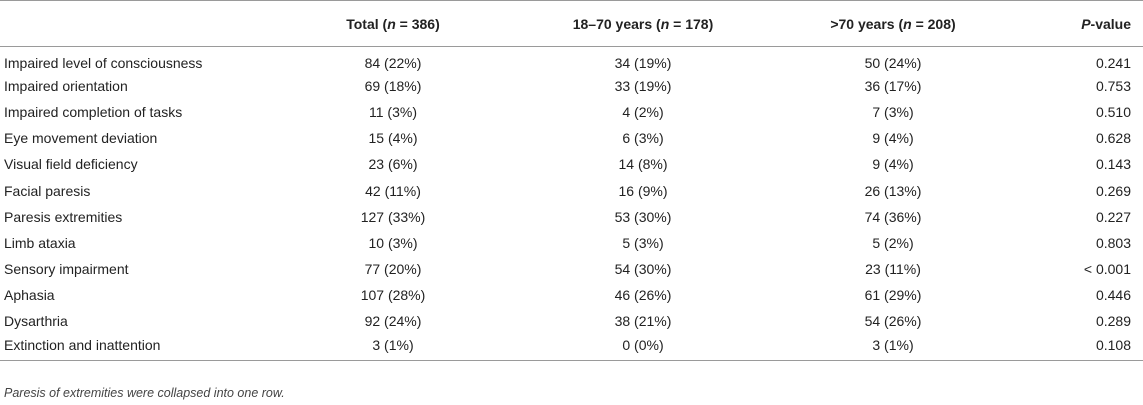 The width and height of the screenshot is (1143, 405). Describe the element at coordinates (893, 85) in the screenshot. I see `cell-old: 36 (17%)` at that location.